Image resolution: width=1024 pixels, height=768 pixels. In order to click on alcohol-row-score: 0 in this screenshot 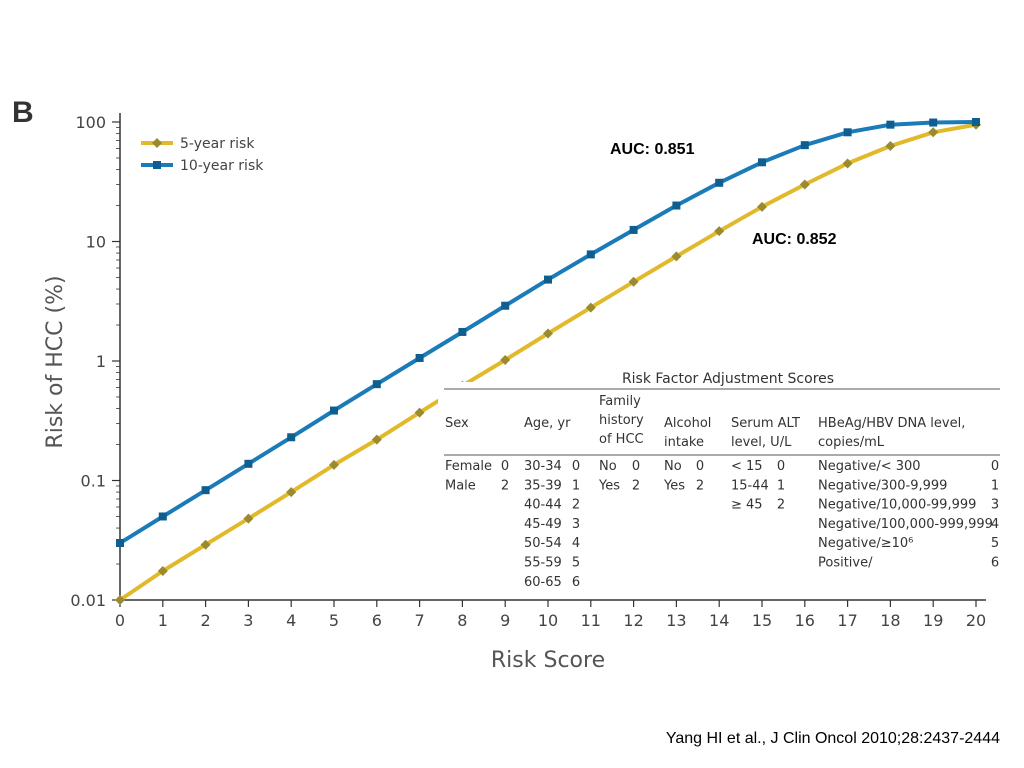, I will do `click(700, 466)`.